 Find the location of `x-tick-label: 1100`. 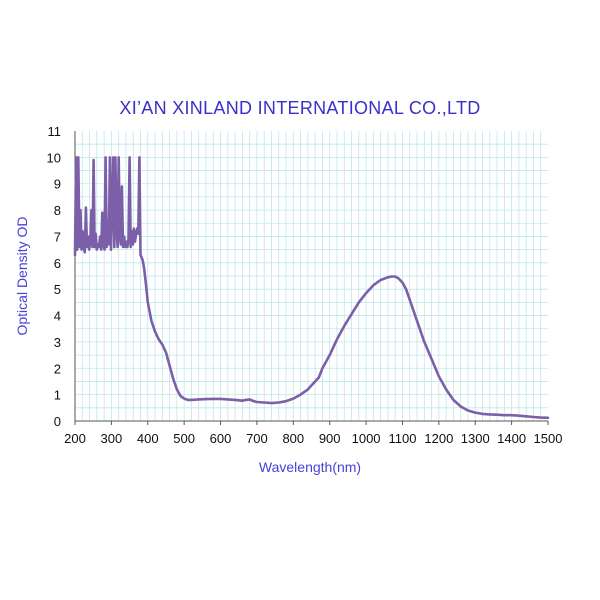

x-tick-label: 1100 is located at coordinates (402, 438).